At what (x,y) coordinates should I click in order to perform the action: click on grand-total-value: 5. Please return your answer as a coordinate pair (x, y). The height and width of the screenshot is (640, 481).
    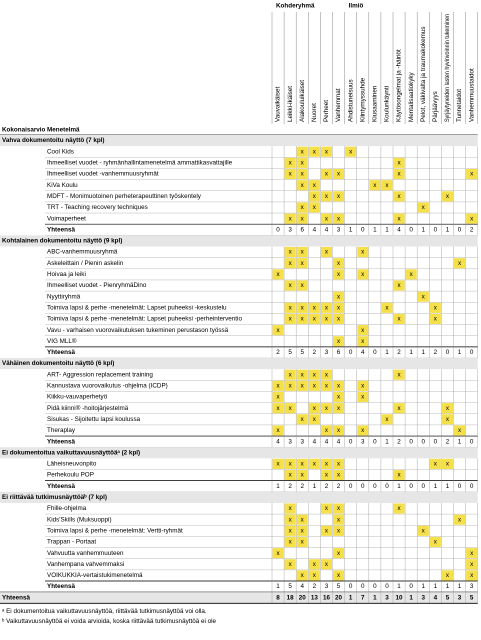
    Looking at the image, I should click on (448, 597).